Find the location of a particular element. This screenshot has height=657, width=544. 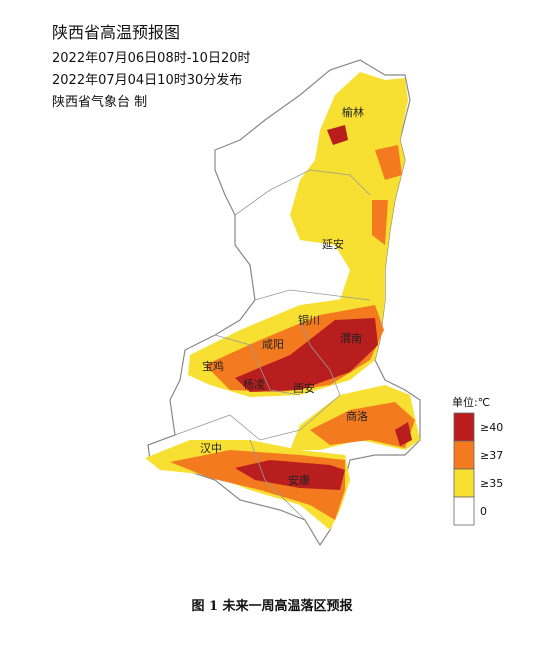

city-label: 商洛 is located at coordinates (357, 416).